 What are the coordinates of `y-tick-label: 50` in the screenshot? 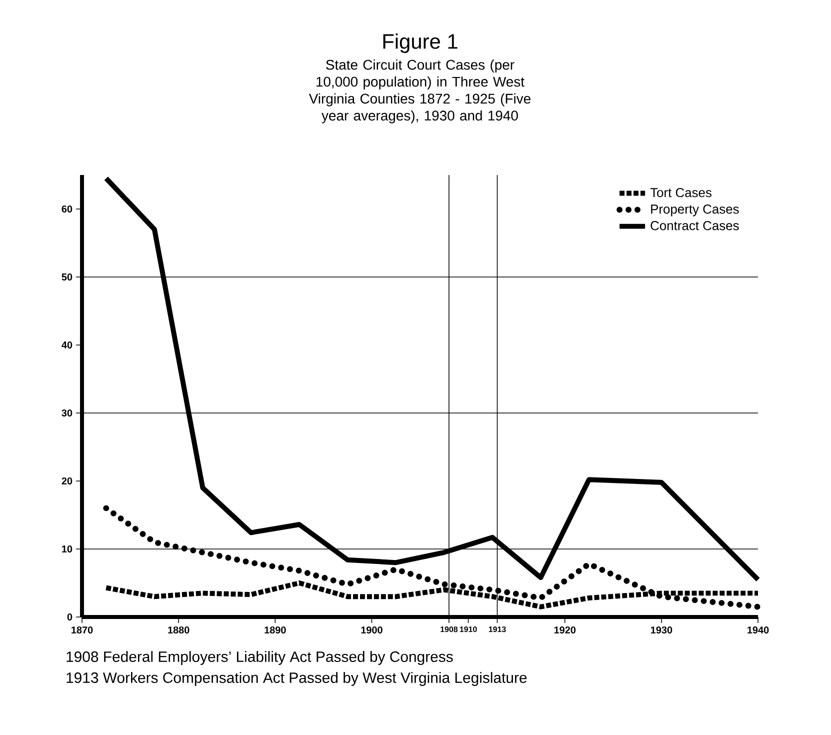 It's located at (67, 277).